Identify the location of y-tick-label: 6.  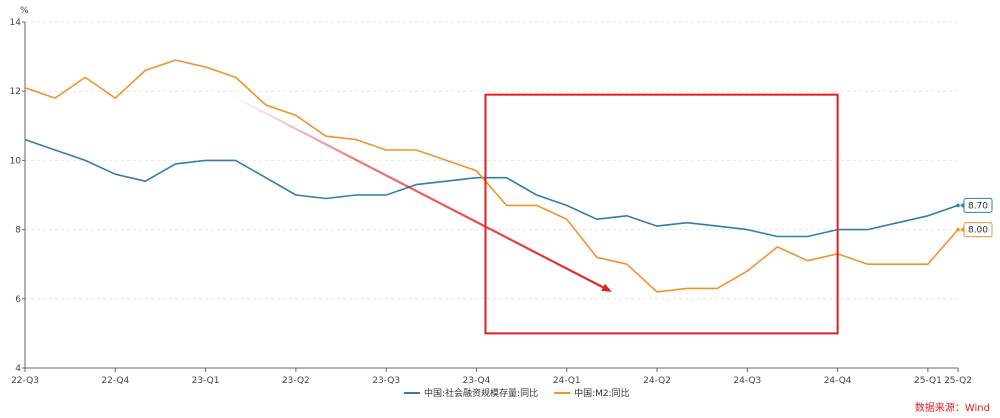
(18, 300).